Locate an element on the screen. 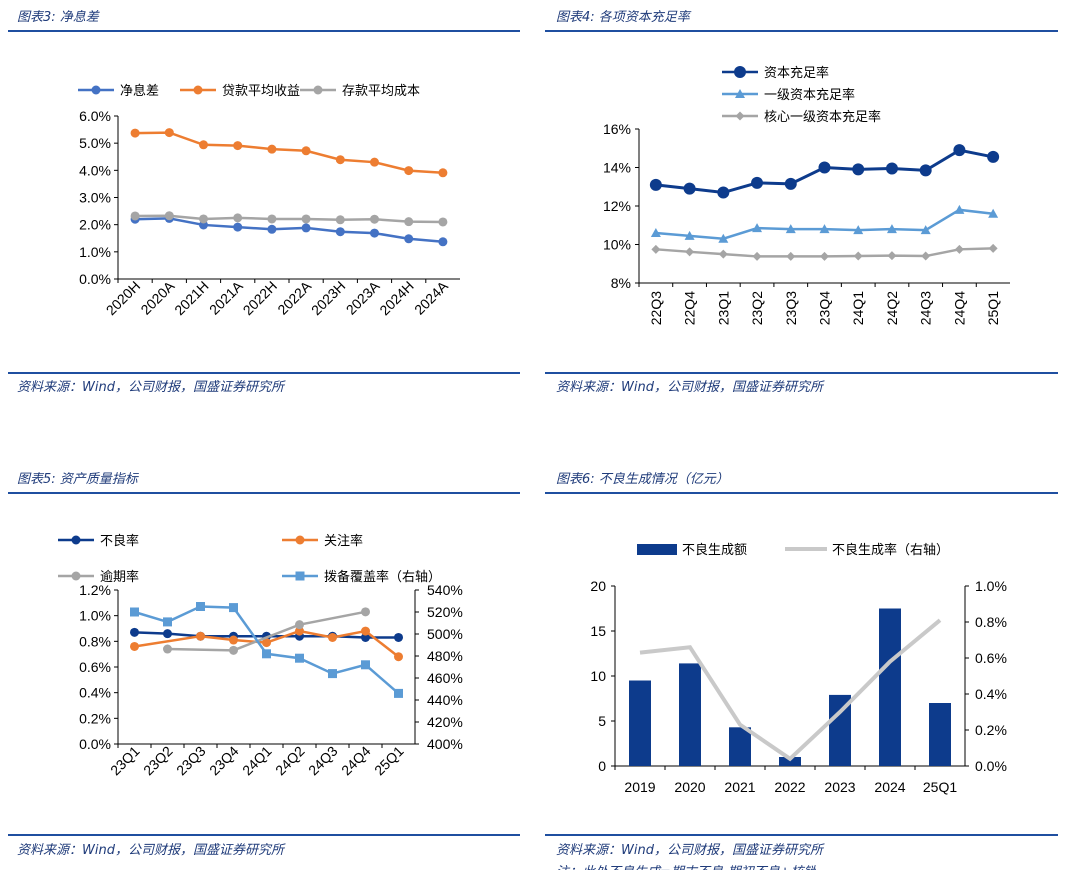 The width and height of the screenshot is (1065, 873). legend-label: 资本充足率 is located at coordinates (796, 73).